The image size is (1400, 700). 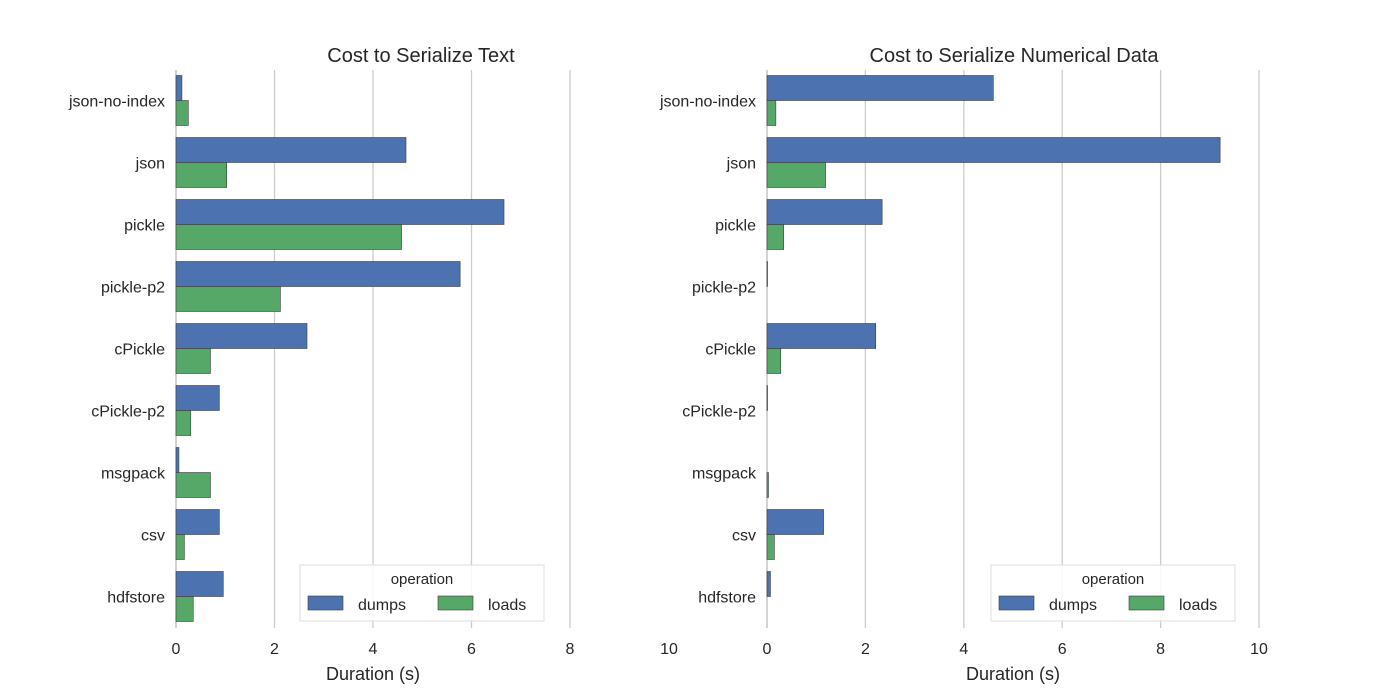 What do you see at coordinates (184, 609) in the screenshot?
I see `bar-loads-hdfstore` at bounding box center [184, 609].